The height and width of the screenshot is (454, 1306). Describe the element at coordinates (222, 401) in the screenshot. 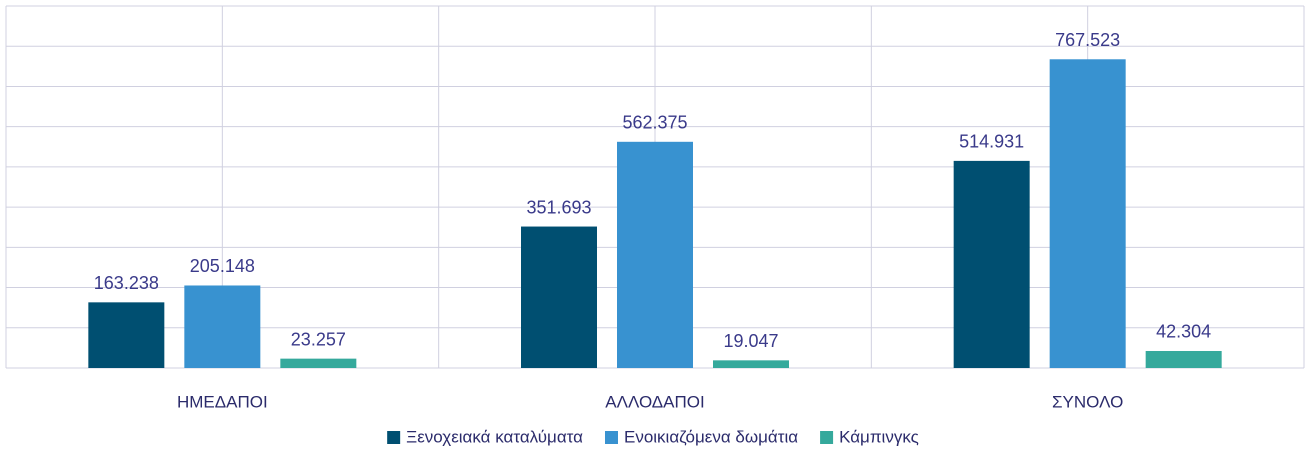

I see `x-tick-label: ΗΜΕΔΑΠΟΙ` at that location.